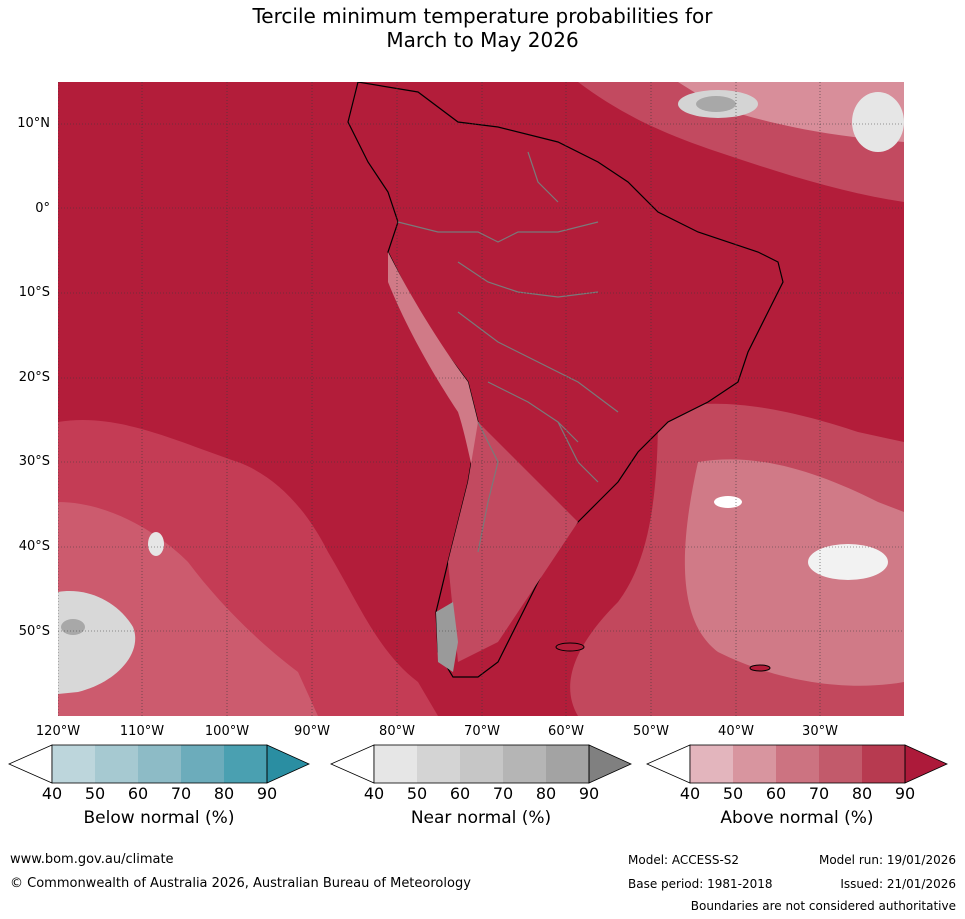 Image resolution: width=965 pixels, height=919 pixels. Describe the element at coordinates (352, 764) in the screenshot. I see `cbar-near-low-triangle` at that location.